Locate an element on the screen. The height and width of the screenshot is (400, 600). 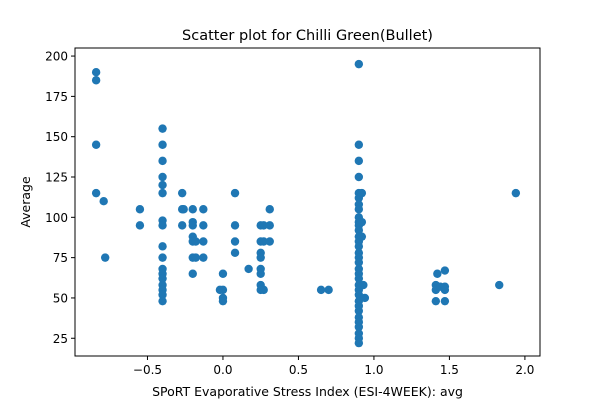
x-tick-label: 1.0 is located at coordinates (373, 370).